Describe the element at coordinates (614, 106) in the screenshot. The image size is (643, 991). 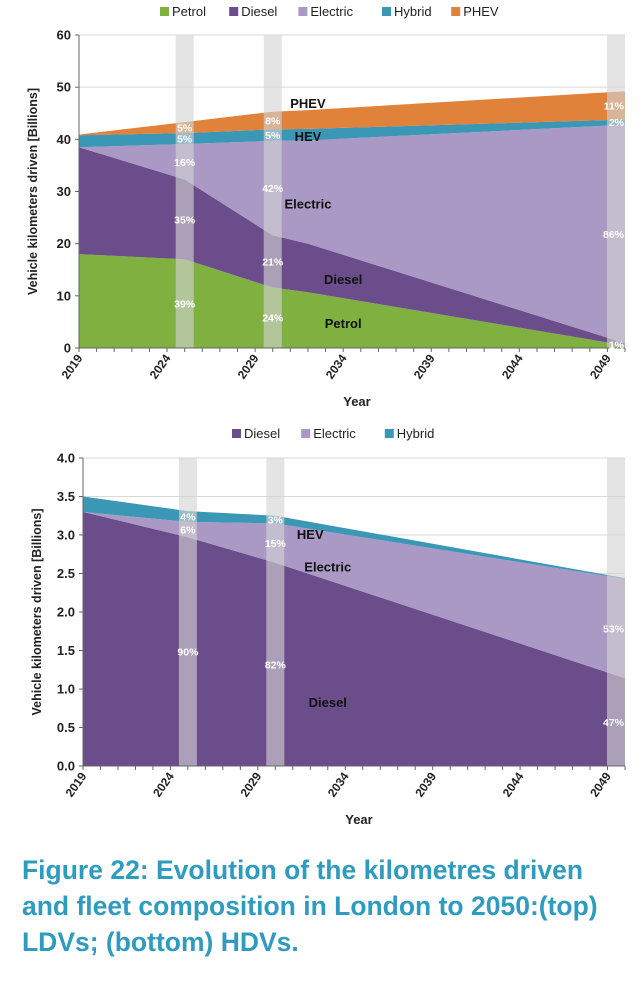
I see `percent-label: 11%` at that location.